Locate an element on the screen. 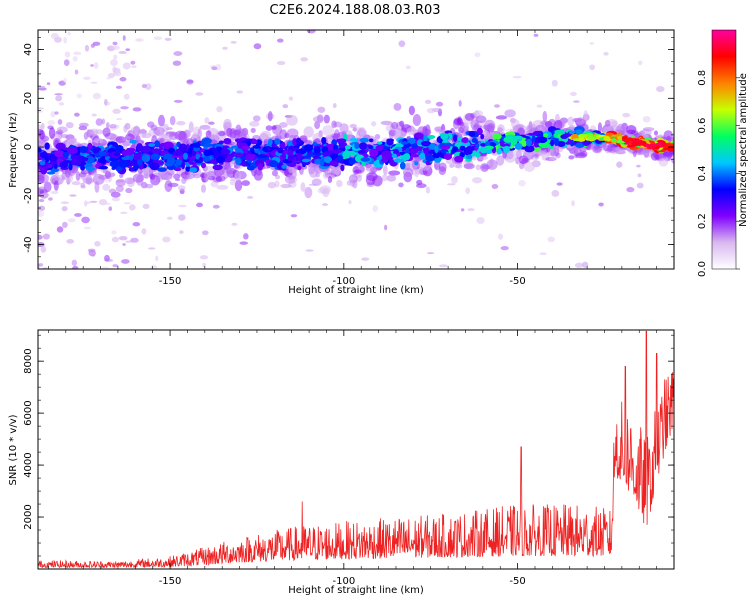 The height and width of the screenshot is (600, 750). colorbar-tick-label: 0.8 is located at coordinates (702, 78).